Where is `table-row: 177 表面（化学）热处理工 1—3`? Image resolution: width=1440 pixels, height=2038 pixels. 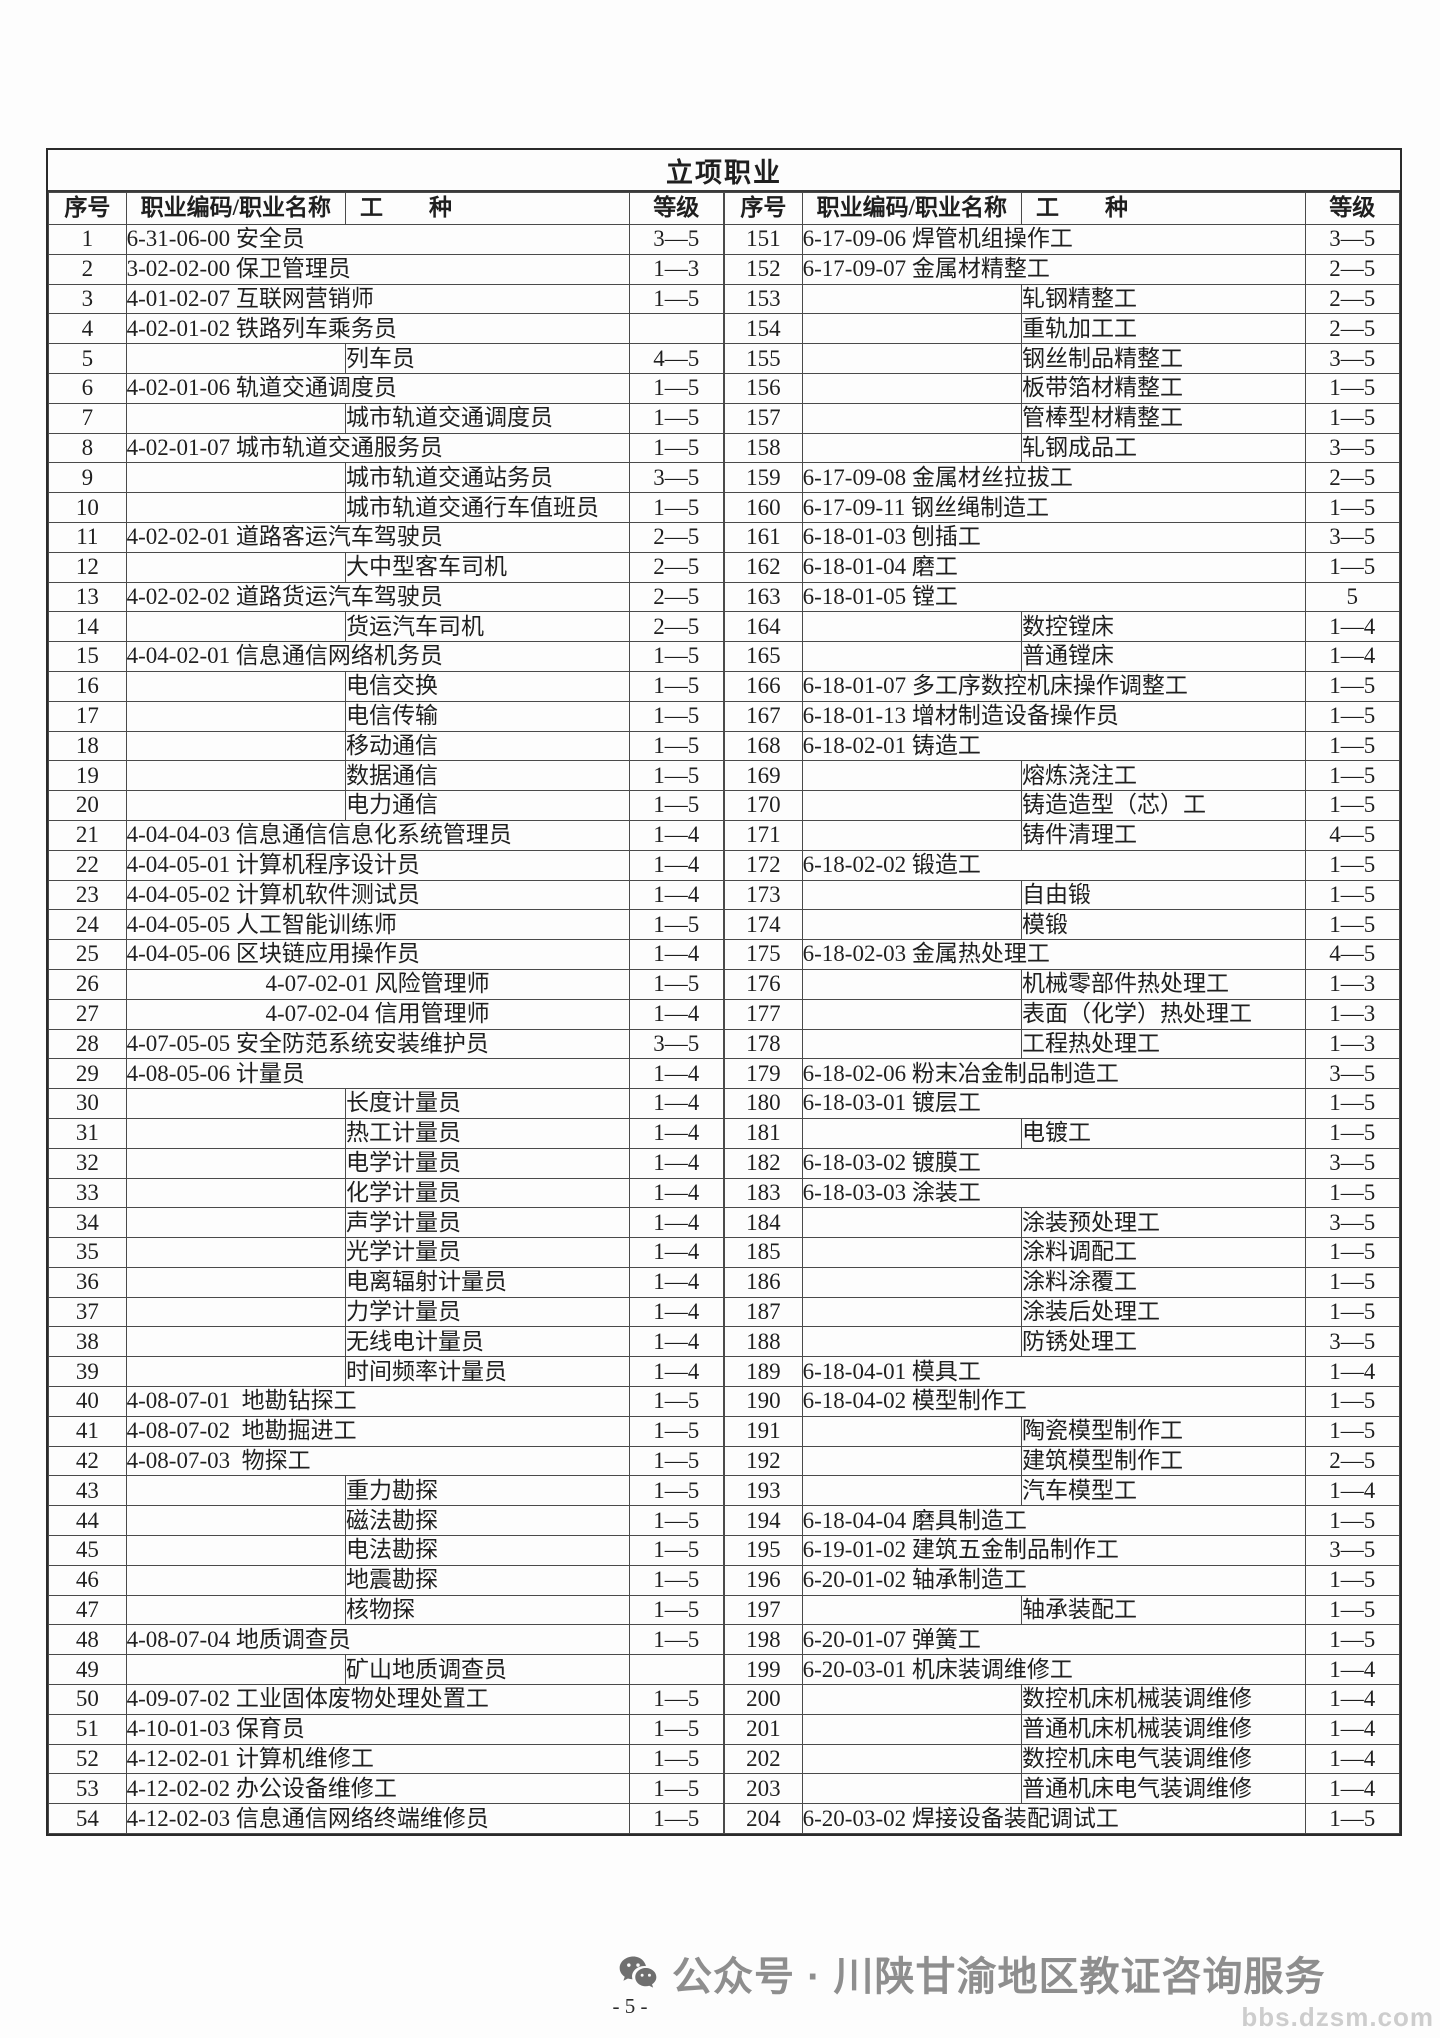 table-row: 177 表面（化学）热处理工 1—3 is located at coordinates (1062, 1014).